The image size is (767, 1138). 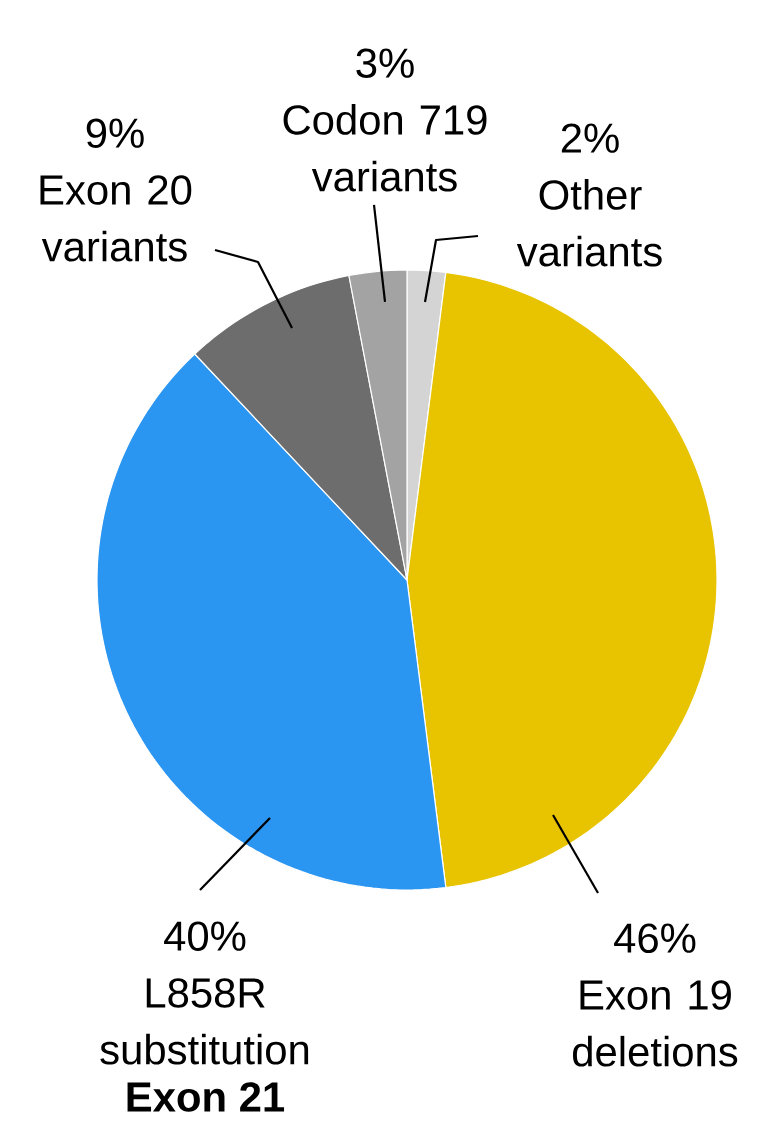 I want to click on data-label: 3%, so click(x=385, y=63).